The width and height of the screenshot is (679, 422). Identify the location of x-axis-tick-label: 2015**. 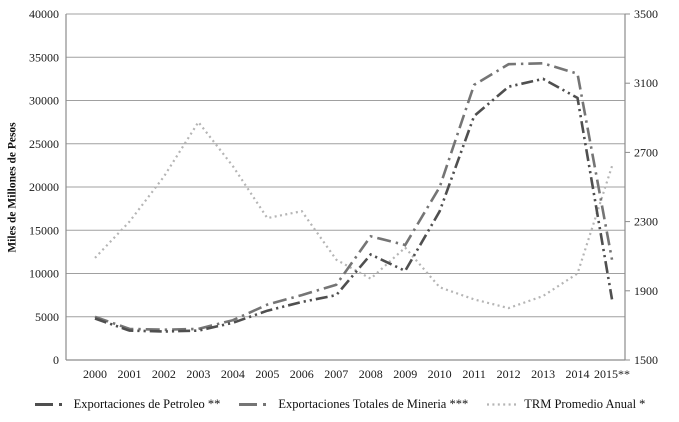
(612, 374).